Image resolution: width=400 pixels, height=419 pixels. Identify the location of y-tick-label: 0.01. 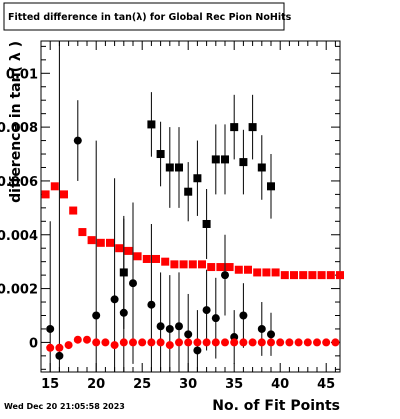
(22, 74).